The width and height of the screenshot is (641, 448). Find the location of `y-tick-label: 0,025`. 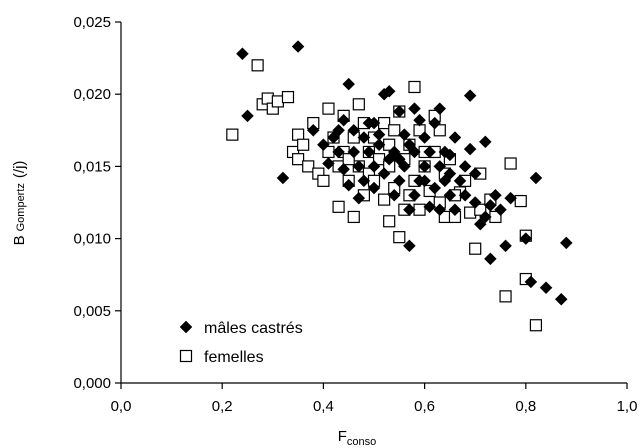

y-tick-label: 0,025 is located at coordinates (92, 22).